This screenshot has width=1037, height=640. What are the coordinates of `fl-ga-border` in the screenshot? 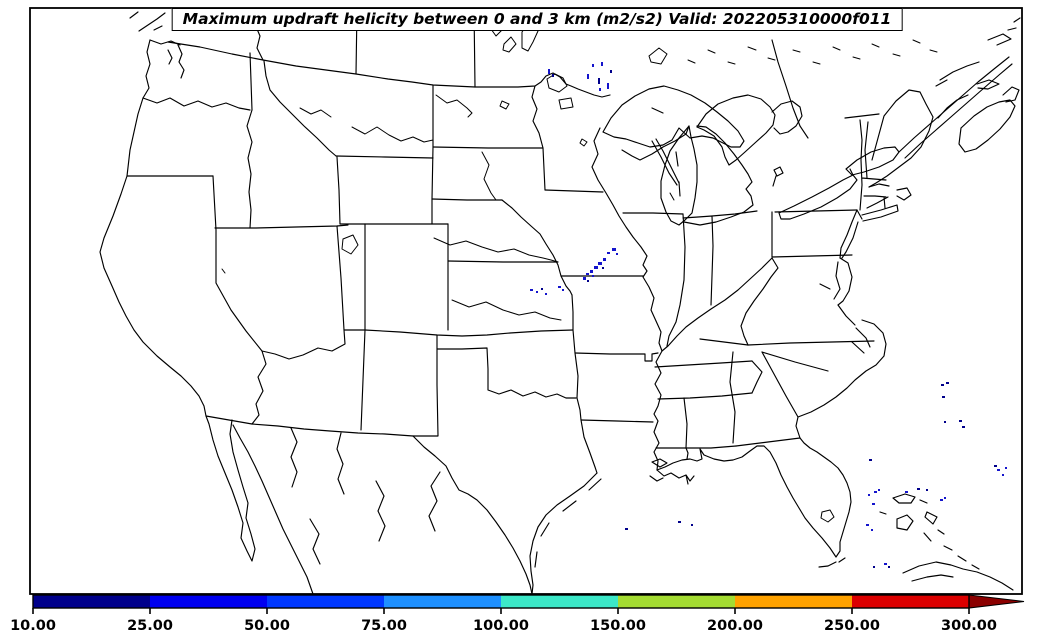 It's located at (768, 442).